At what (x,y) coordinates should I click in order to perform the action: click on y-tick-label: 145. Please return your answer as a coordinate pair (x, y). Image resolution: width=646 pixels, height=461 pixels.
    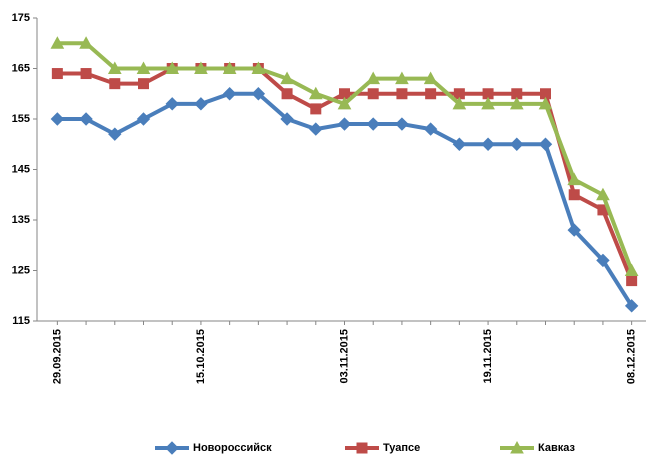
    Looking at the image, I should click on (21, 169).